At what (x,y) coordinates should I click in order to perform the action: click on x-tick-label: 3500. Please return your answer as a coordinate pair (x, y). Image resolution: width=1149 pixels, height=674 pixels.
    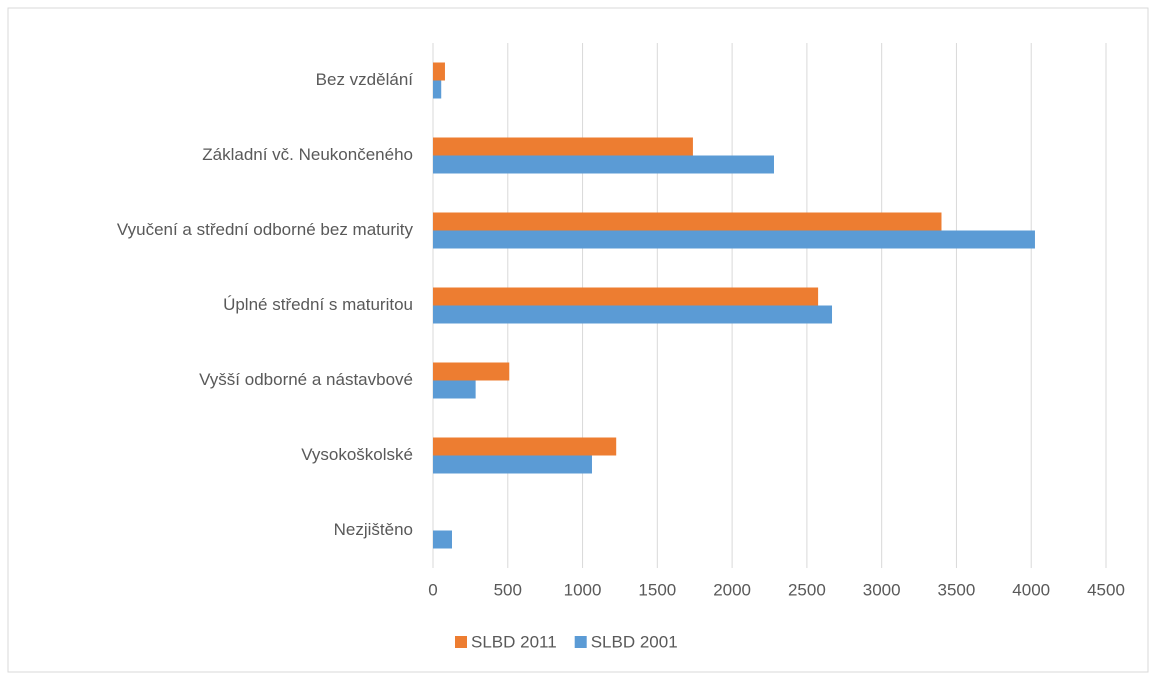
    Looking at the image, I should click on (957, 589).